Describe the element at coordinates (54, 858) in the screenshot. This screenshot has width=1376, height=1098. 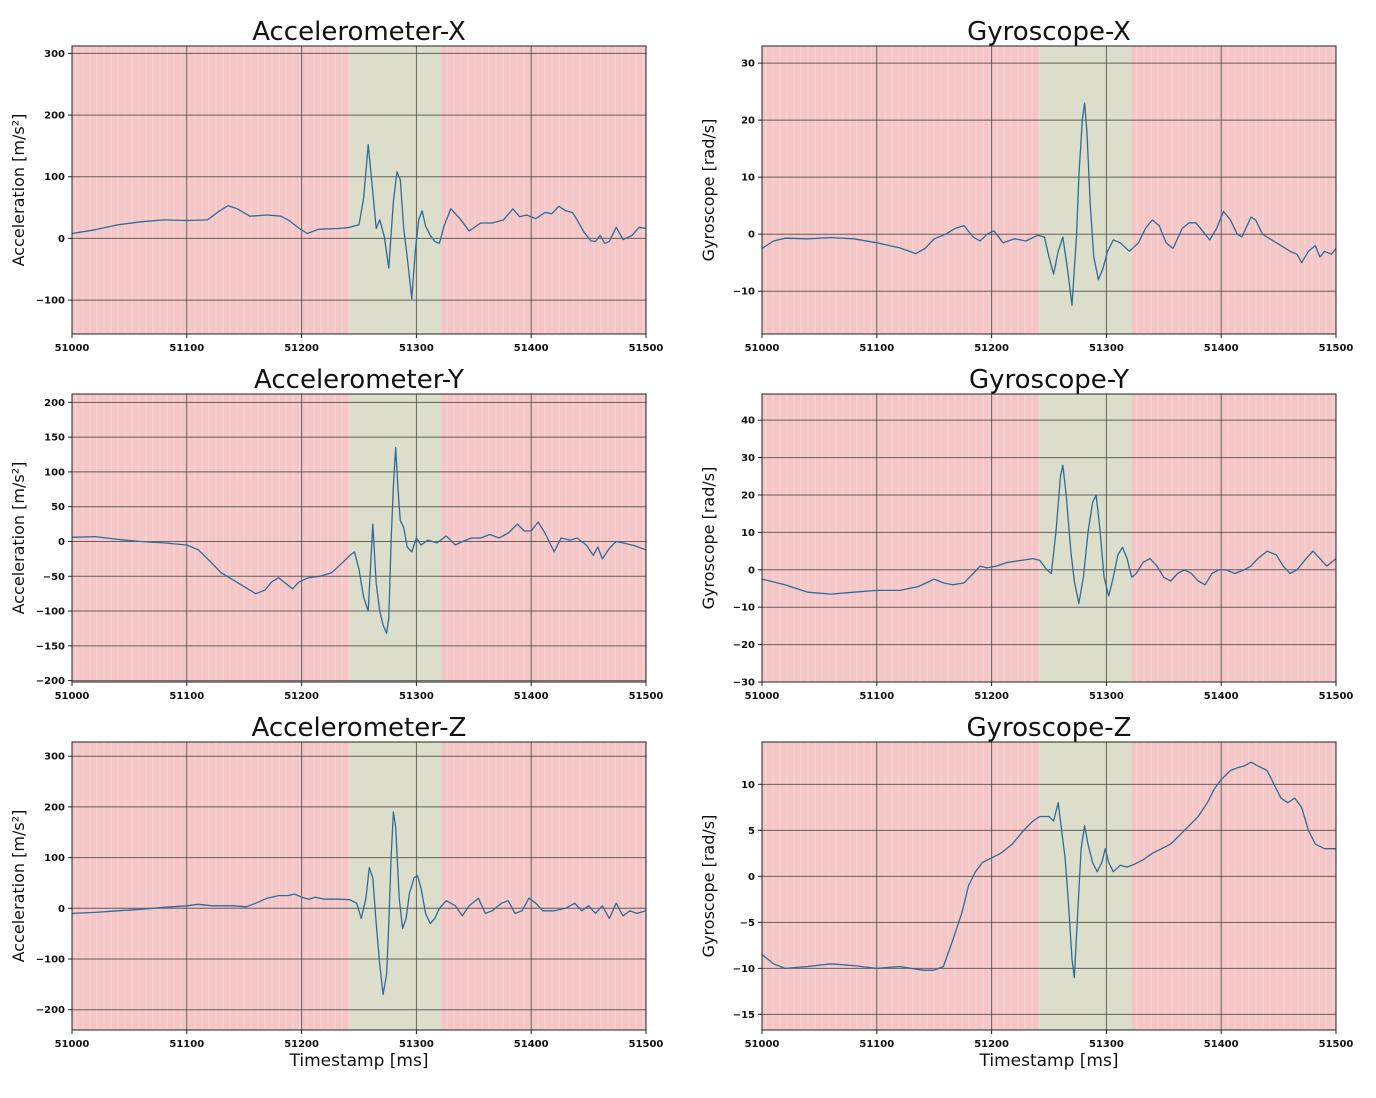
I see `acc-z-y-tick-label: 100` at that location.